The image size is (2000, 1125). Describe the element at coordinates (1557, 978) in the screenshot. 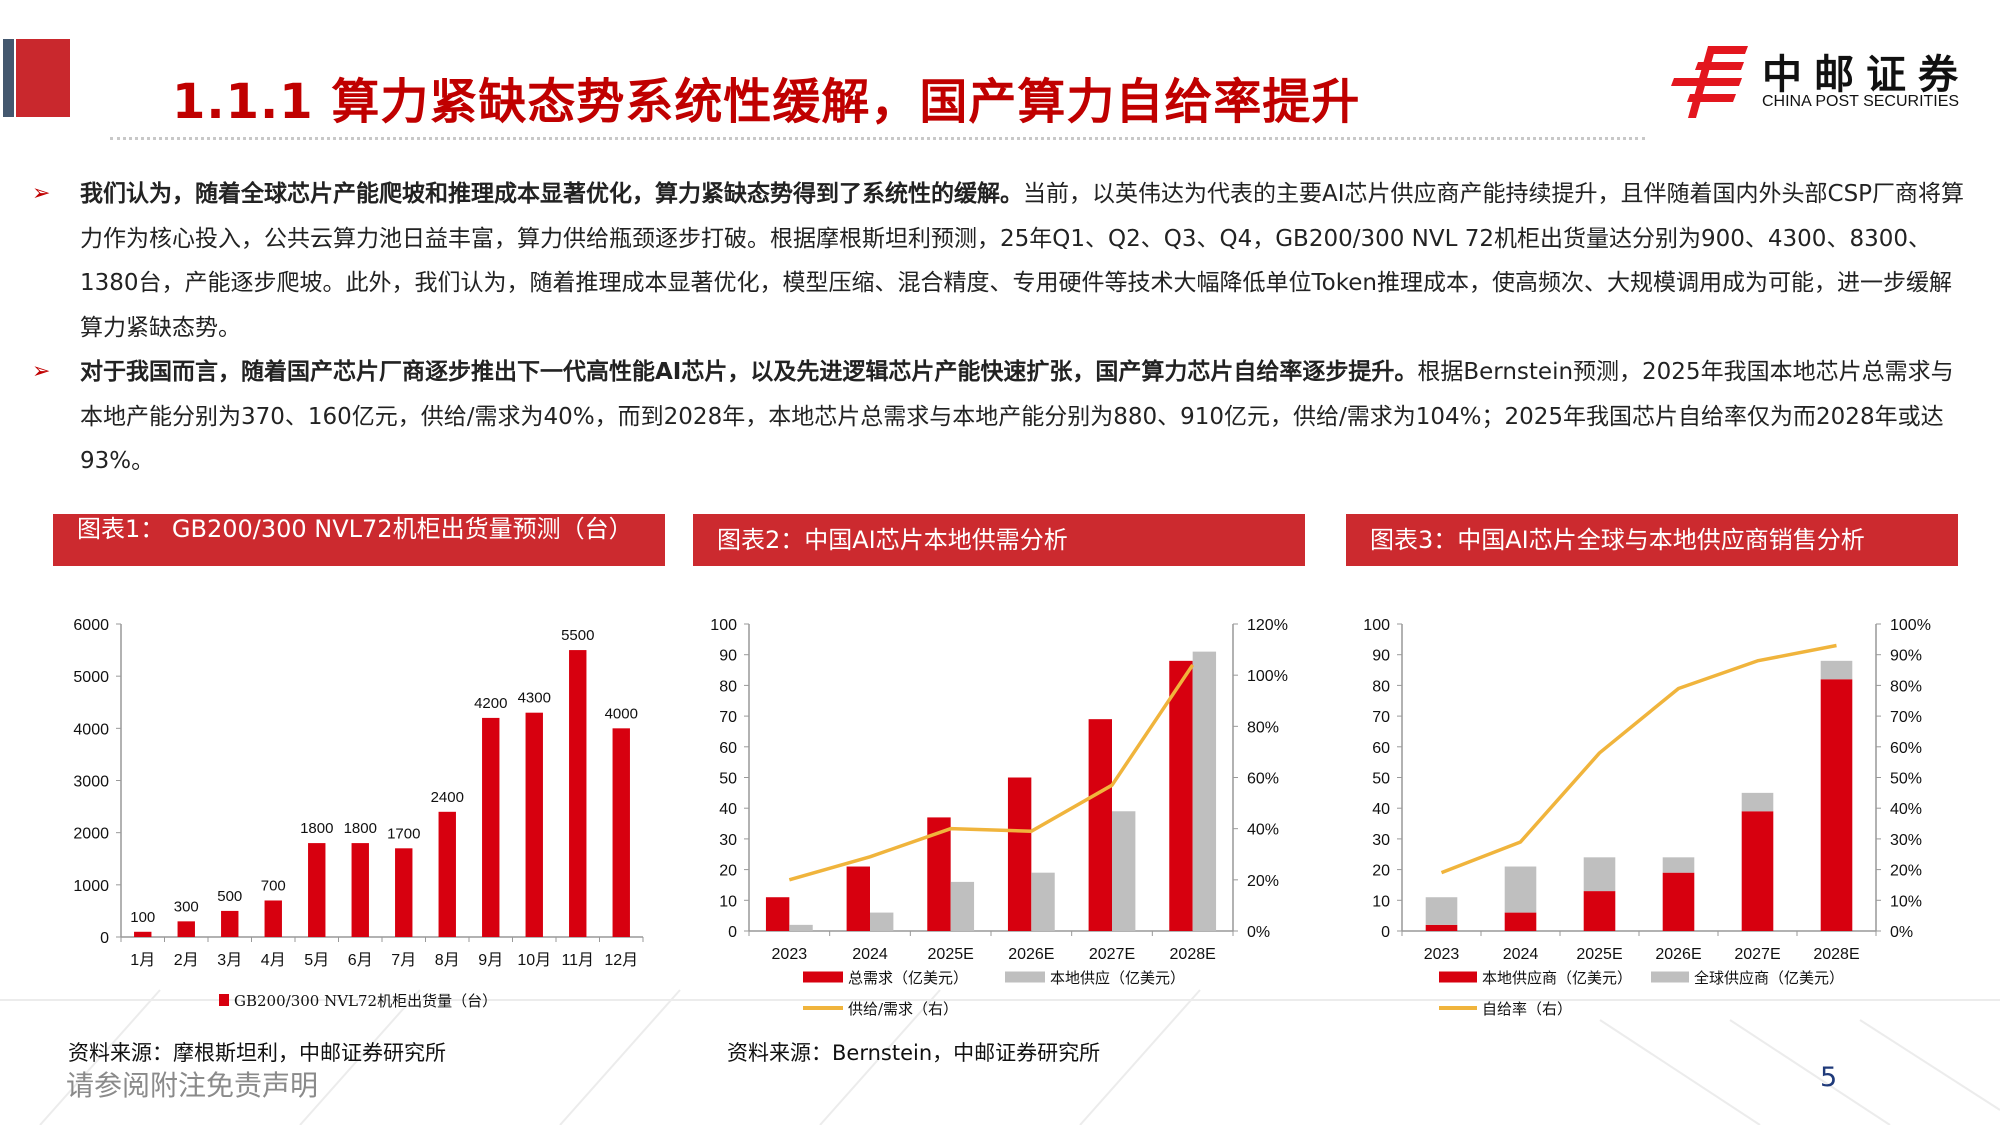

I see `legend-label: 本地供应商（亿美元）` at that location.